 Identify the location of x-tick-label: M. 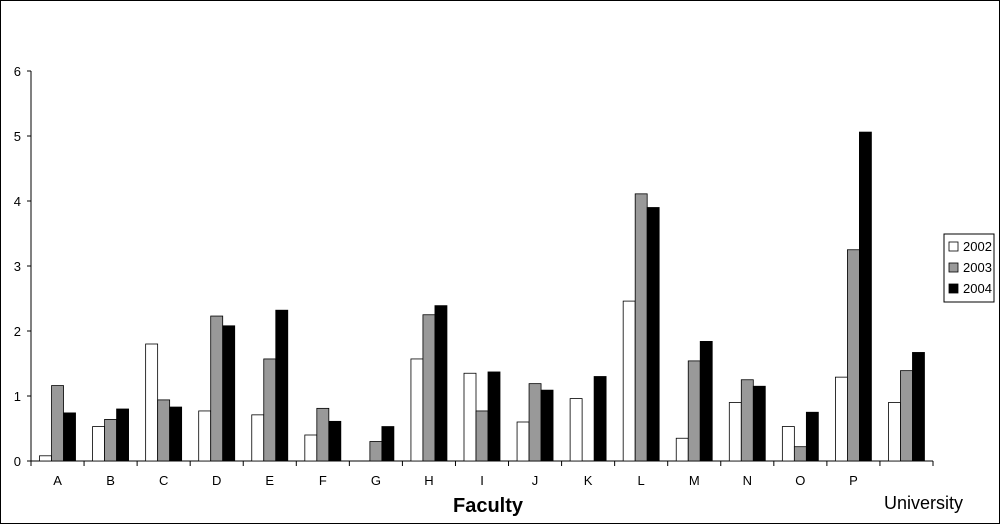
(694, 480).